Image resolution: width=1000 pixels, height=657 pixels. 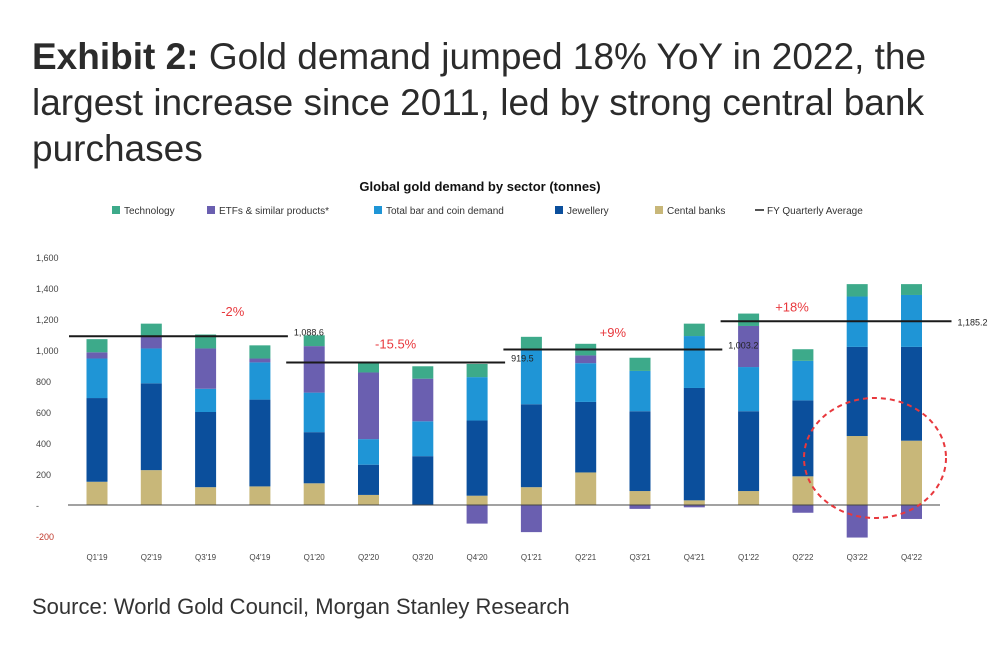 What do you see at coordinates (515, 325) in the screenshot?
I see `annotation-layer: -2% -15.5% +9% +18%` at bounding box center [515, 325].